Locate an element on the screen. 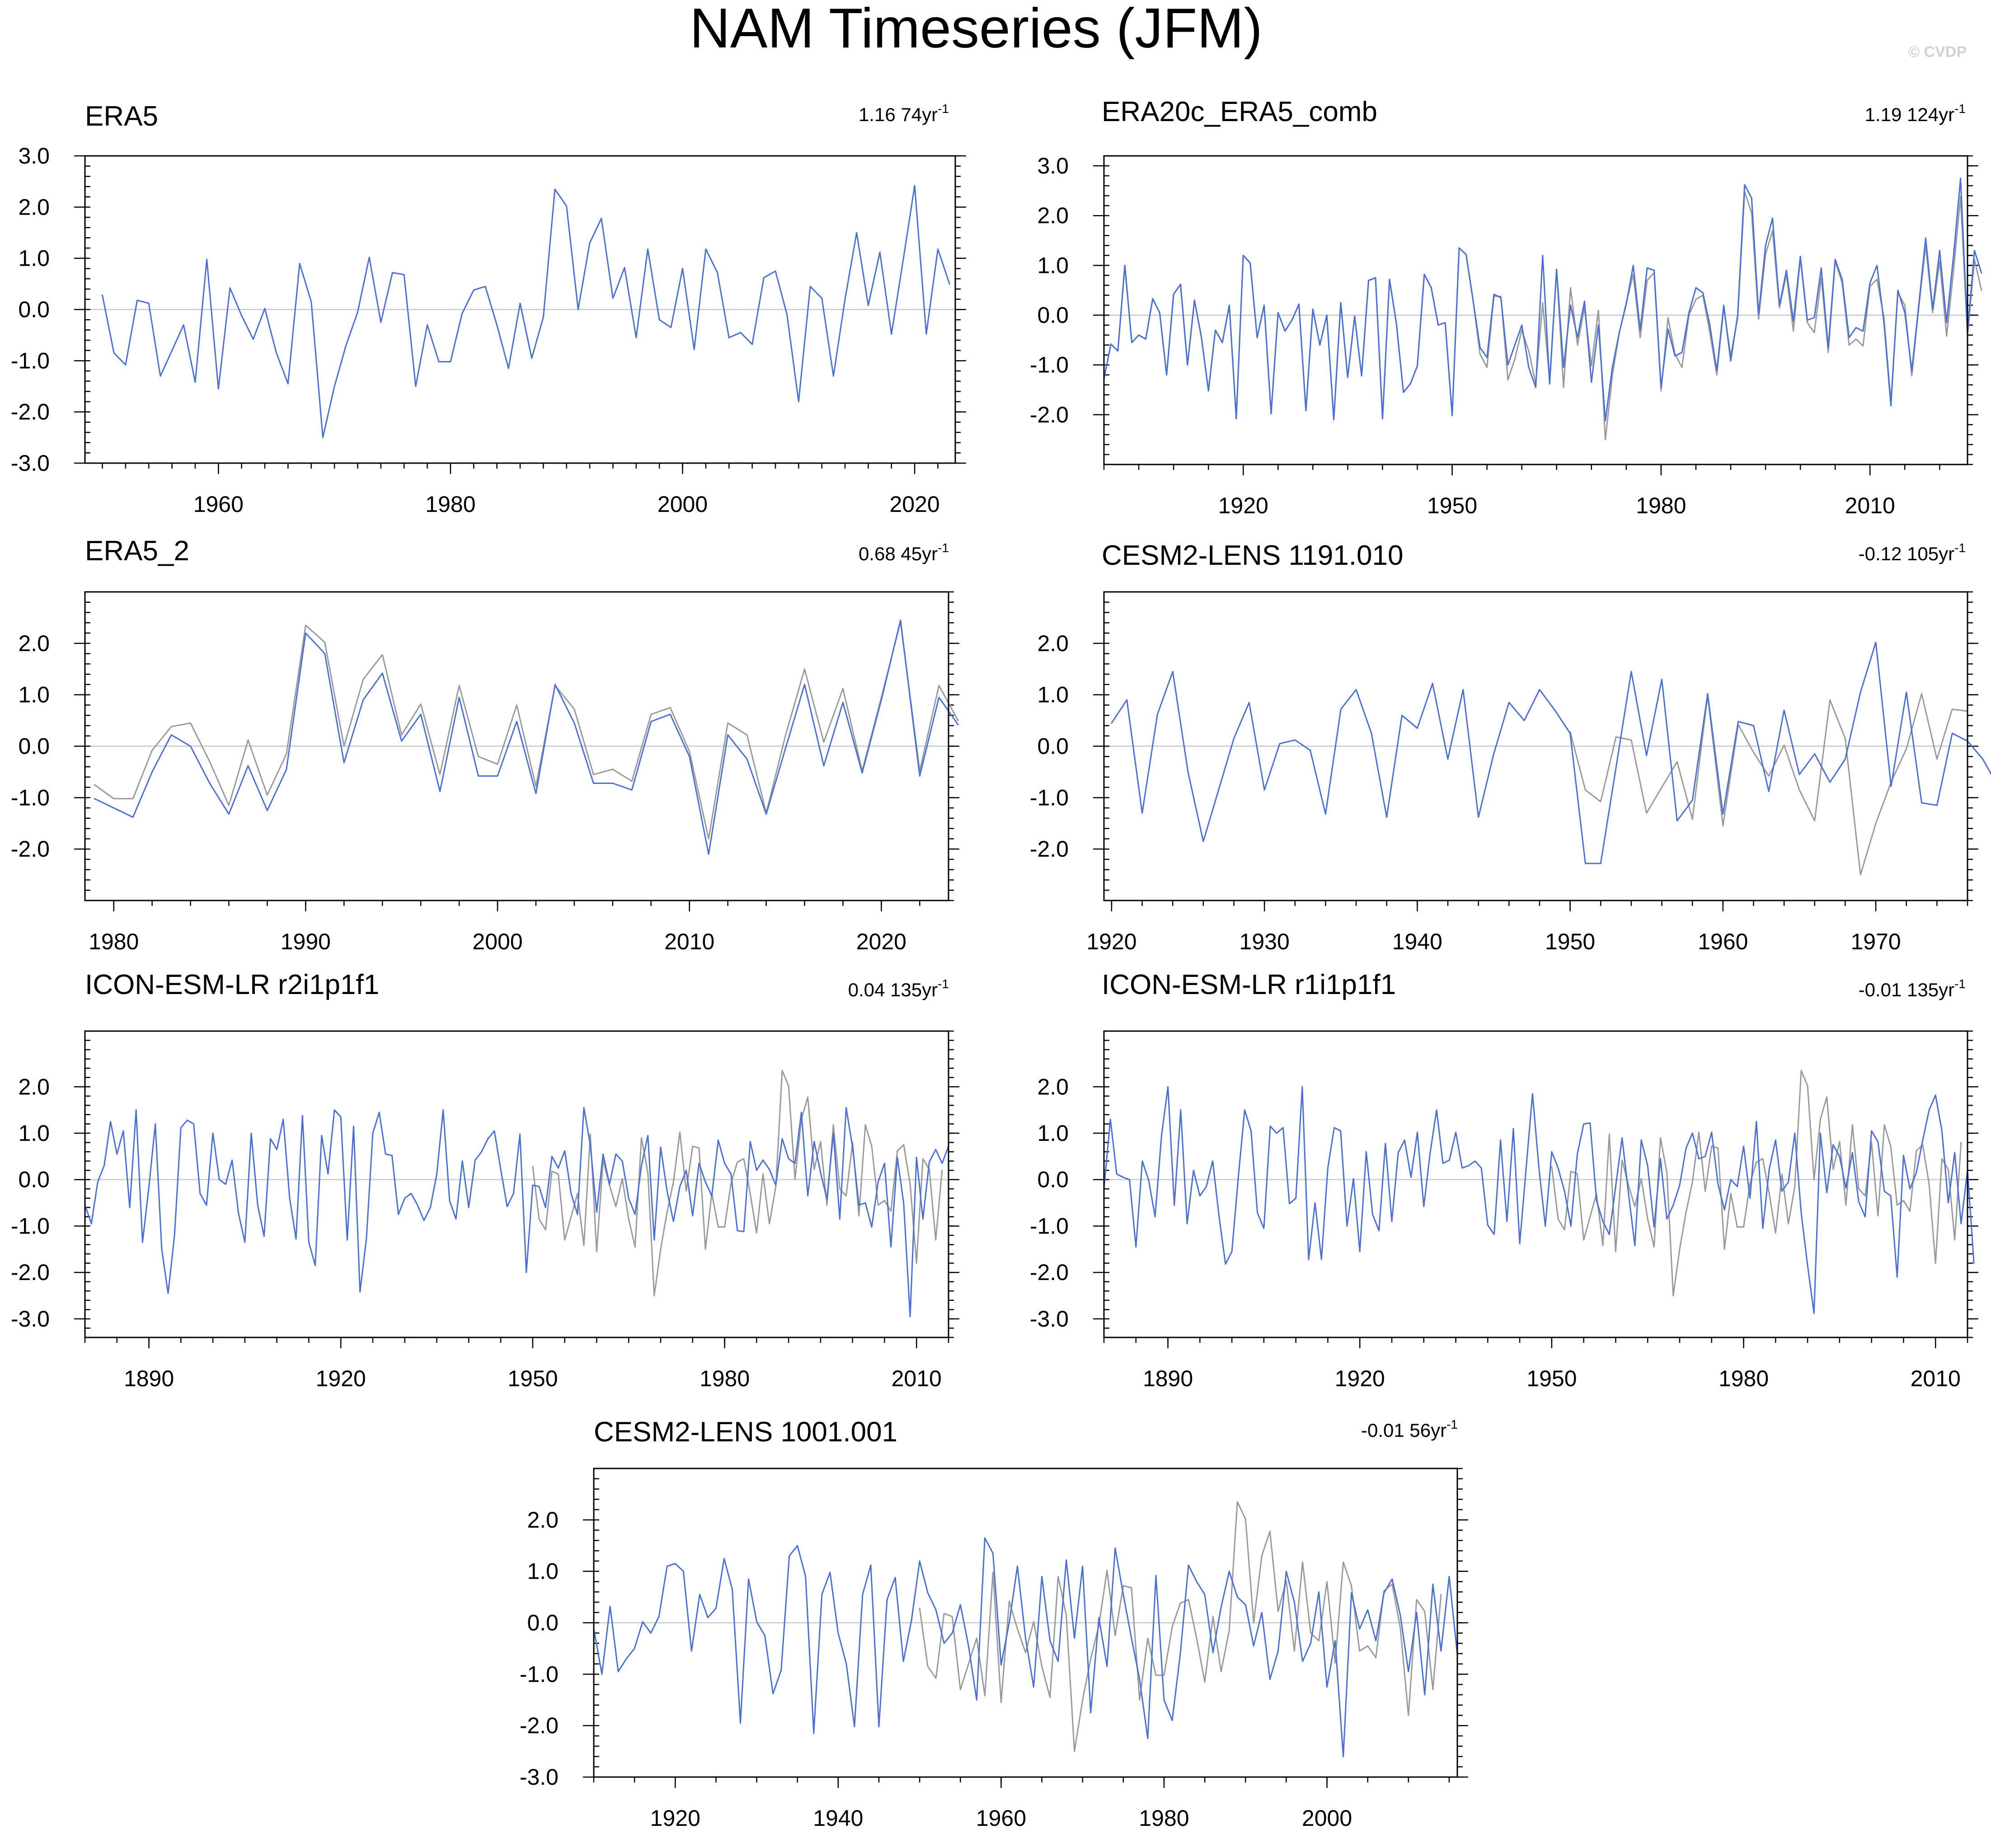 Image resolution: width=1991 pixels, height=1848 pixels. stat-years: 56 is located at coordinates (1420, 1430).